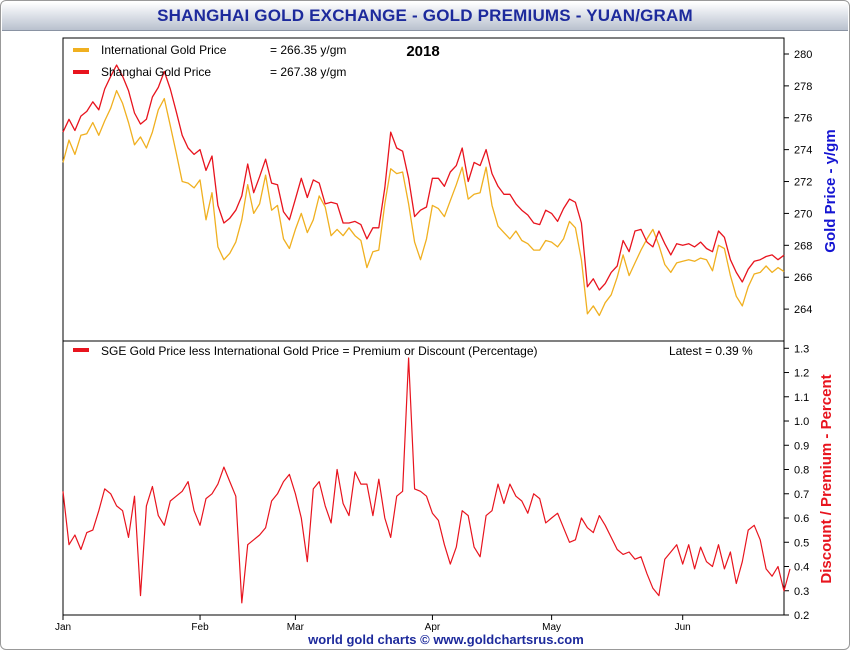  I want to click on month-tick-label: Mar, so click(296, 627).